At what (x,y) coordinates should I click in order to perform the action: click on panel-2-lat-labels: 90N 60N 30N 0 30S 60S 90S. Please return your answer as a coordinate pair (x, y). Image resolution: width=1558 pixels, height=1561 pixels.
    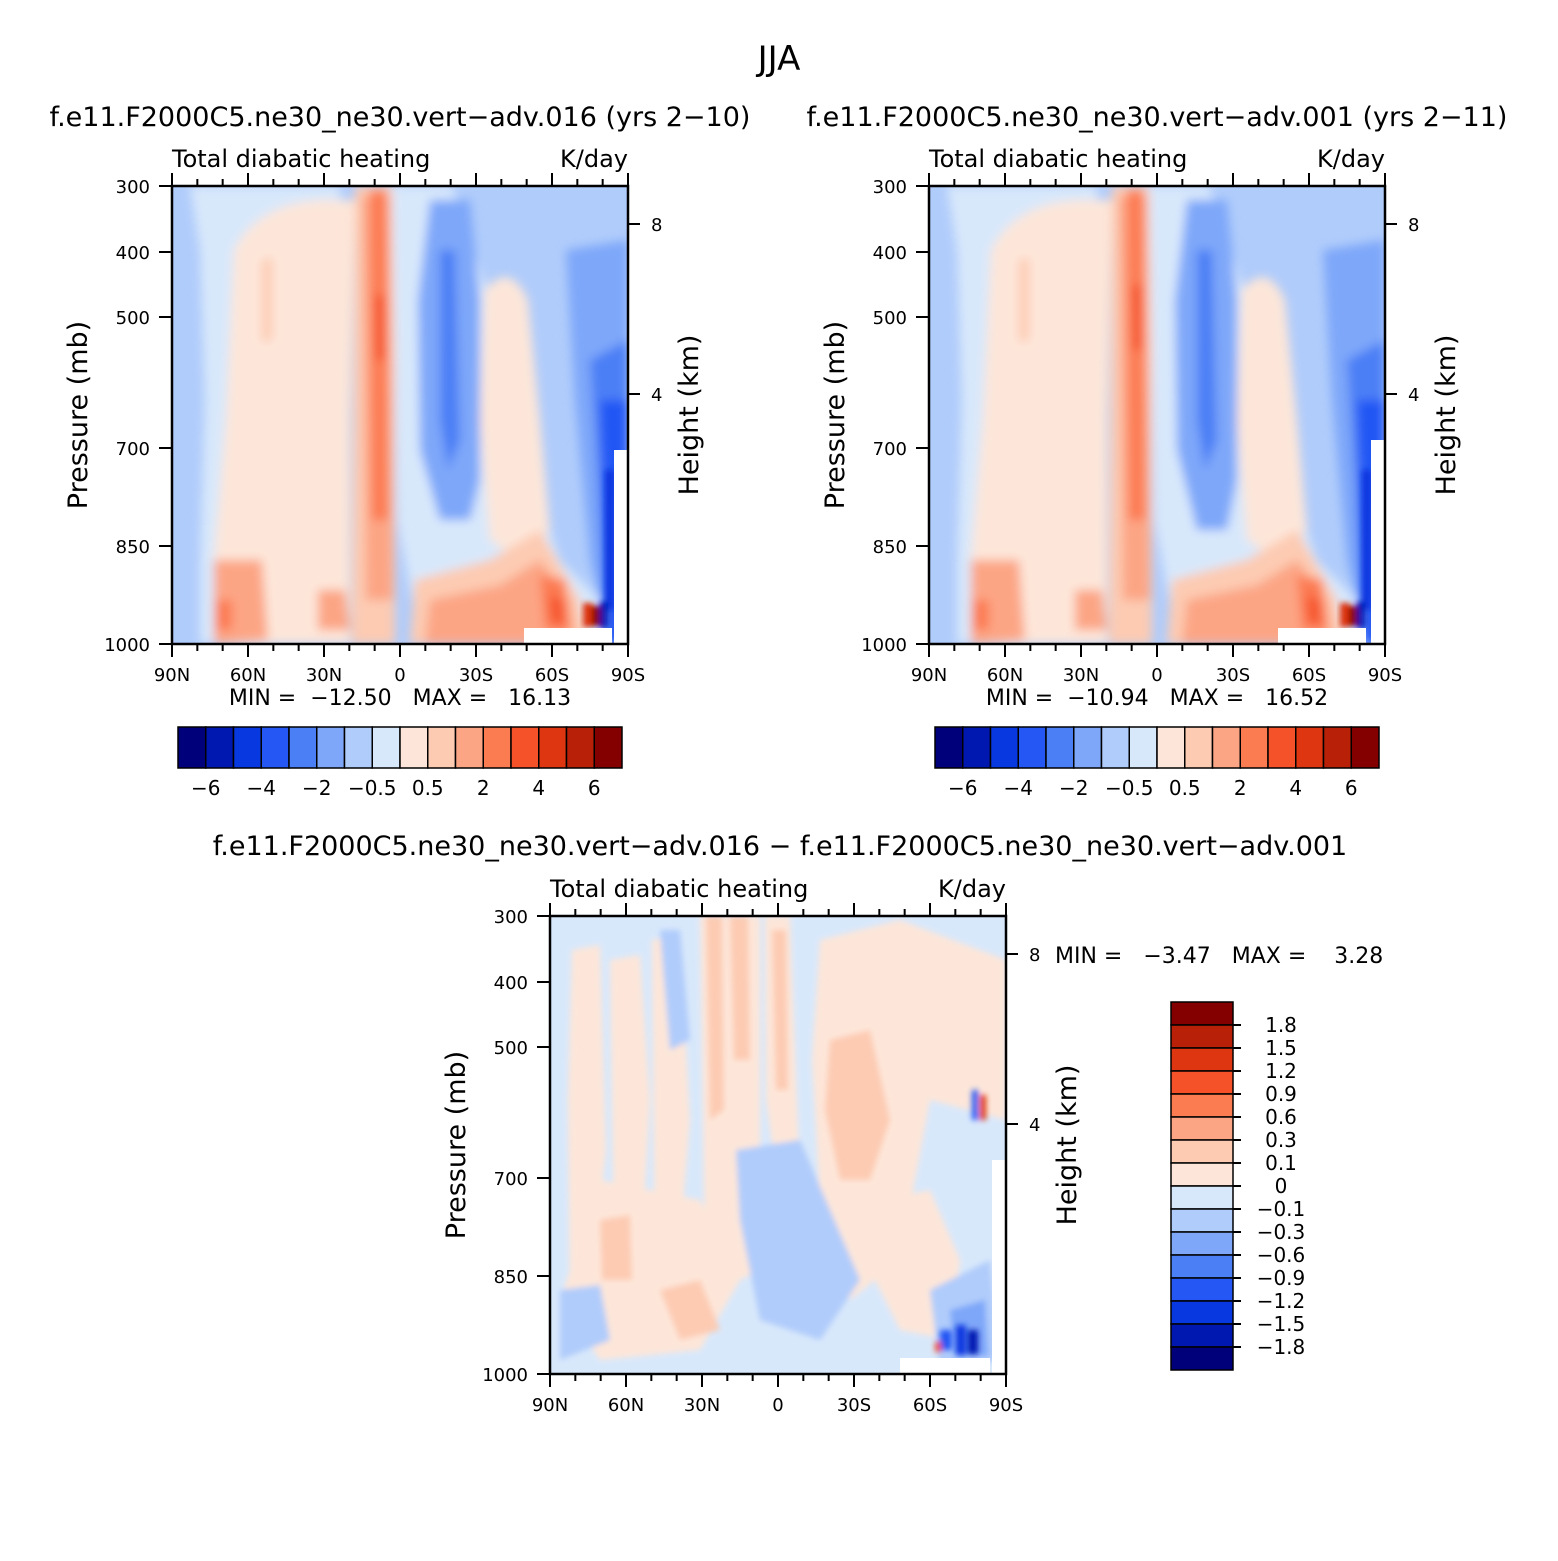
    Looking at the image, I should click on (1156, 675).